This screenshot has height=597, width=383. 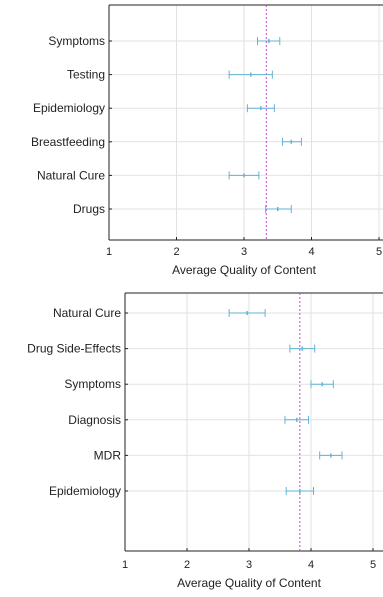 I want to click on category-label: Testing, so click(x=86, y=75).